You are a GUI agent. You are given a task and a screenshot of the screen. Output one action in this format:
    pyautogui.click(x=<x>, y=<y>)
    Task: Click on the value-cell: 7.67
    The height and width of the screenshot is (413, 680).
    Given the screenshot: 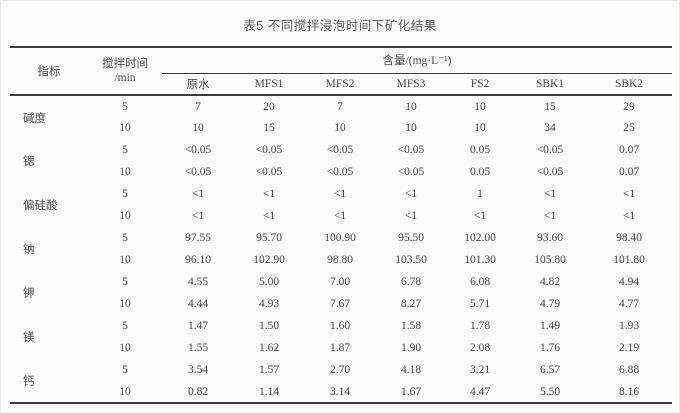 What is the action you would take?
    pyautogui.click(x=340, y=304)
    